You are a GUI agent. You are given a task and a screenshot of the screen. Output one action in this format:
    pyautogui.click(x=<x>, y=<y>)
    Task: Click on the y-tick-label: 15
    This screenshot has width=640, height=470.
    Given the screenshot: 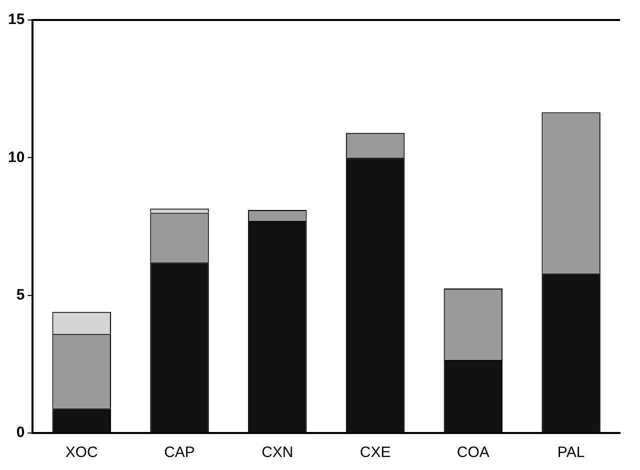 What is the action you would take?
    pyautogui.click(x=16, y=19)
    